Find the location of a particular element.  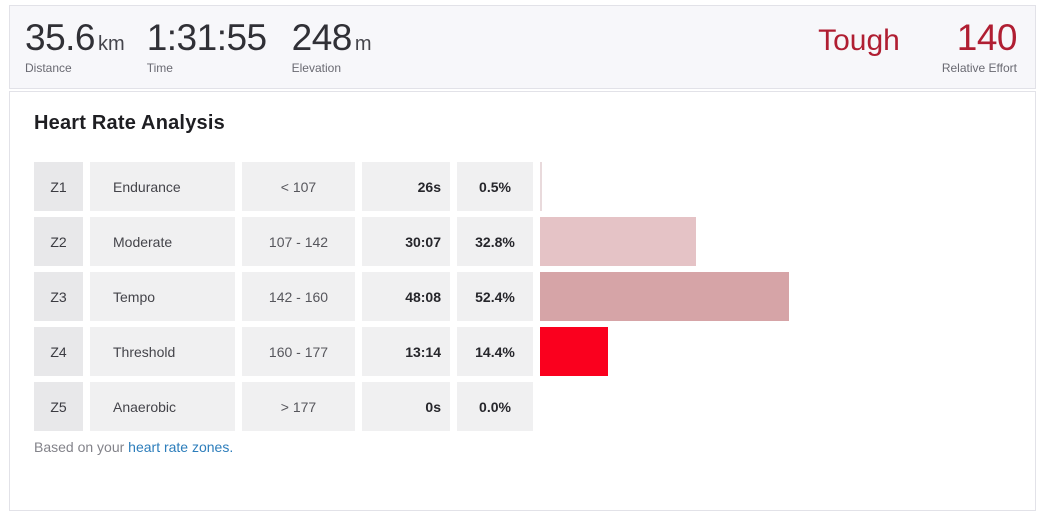

time-value: 1:31:55 is located at coordinates (206, 37).